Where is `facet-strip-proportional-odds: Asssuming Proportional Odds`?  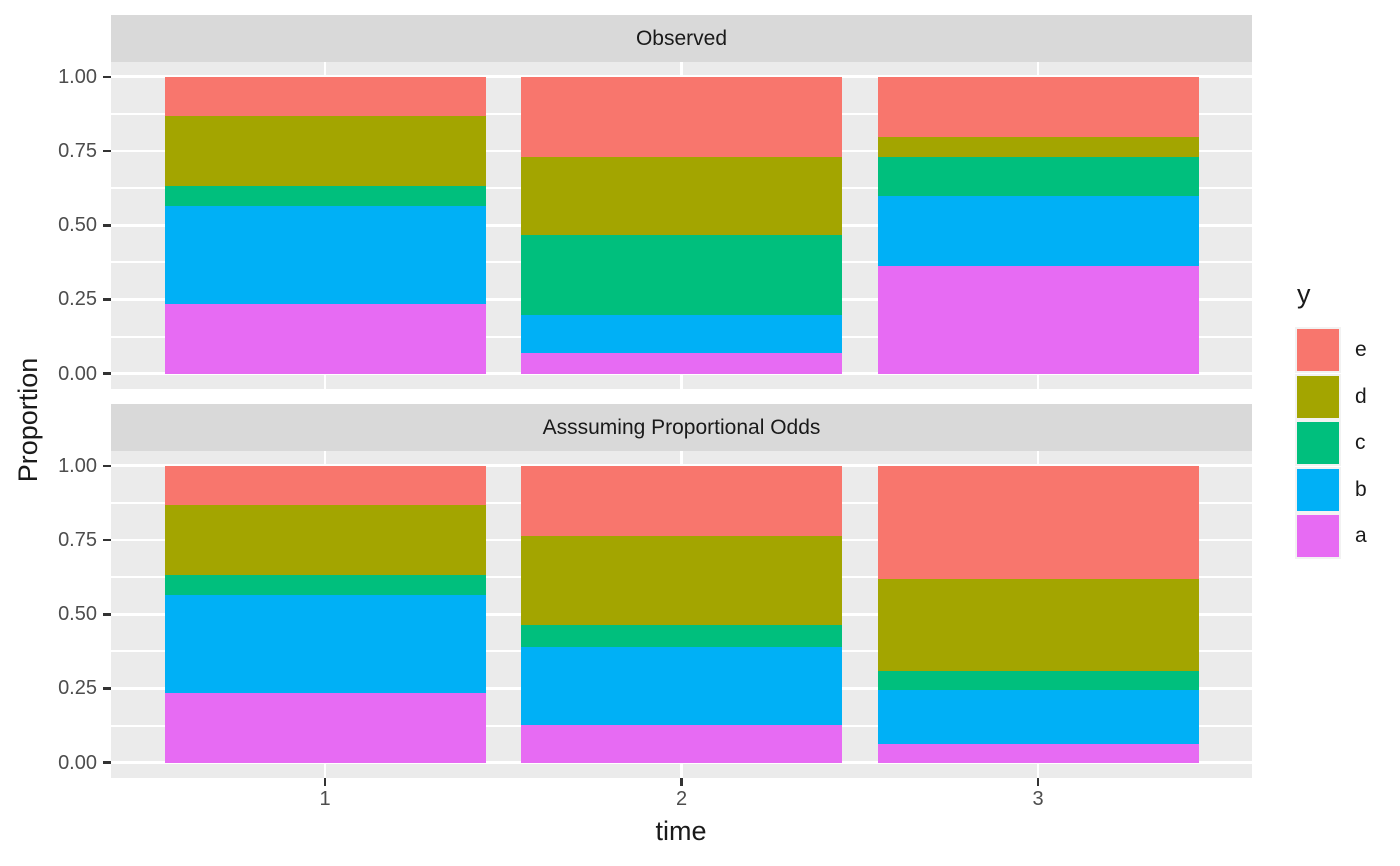
facet-strip-proportional-odds: Asssuming Proportional Odds is located at coordinates (681, 427).